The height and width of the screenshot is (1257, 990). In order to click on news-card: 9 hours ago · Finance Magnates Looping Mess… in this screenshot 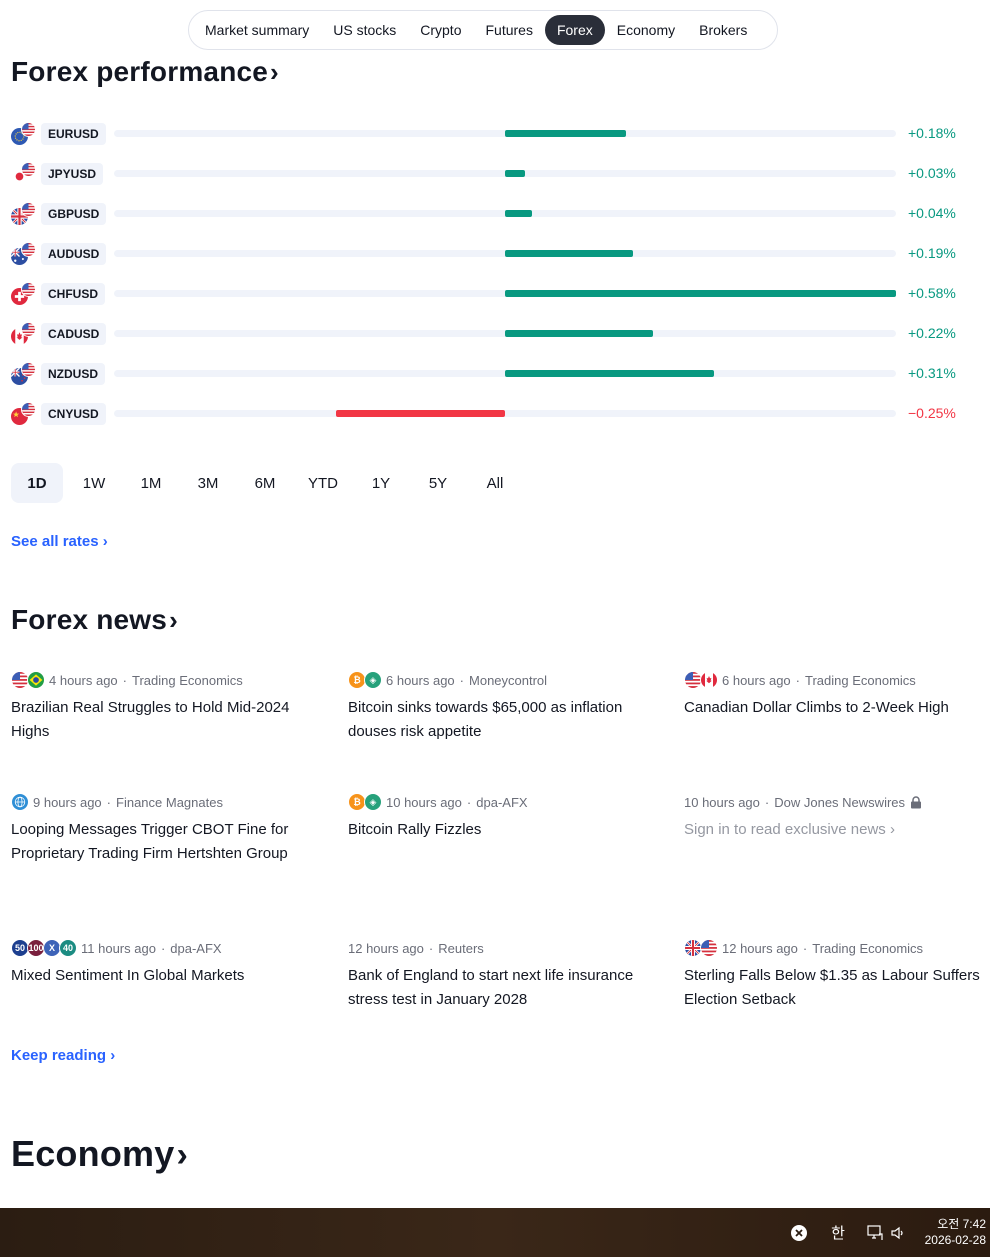, I will do `click(156, 829)`.